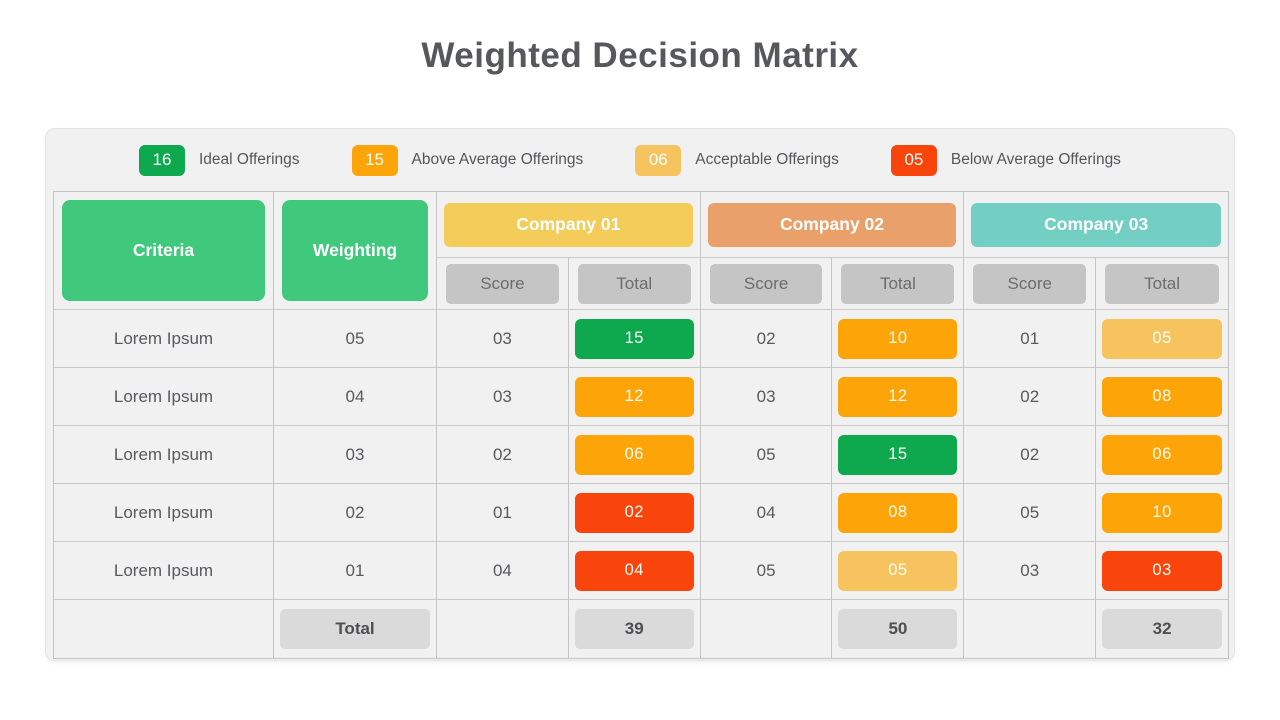 The image size is (1280, 720). I want to click on company-1-score-header-cell: Score, so click(503, 284).